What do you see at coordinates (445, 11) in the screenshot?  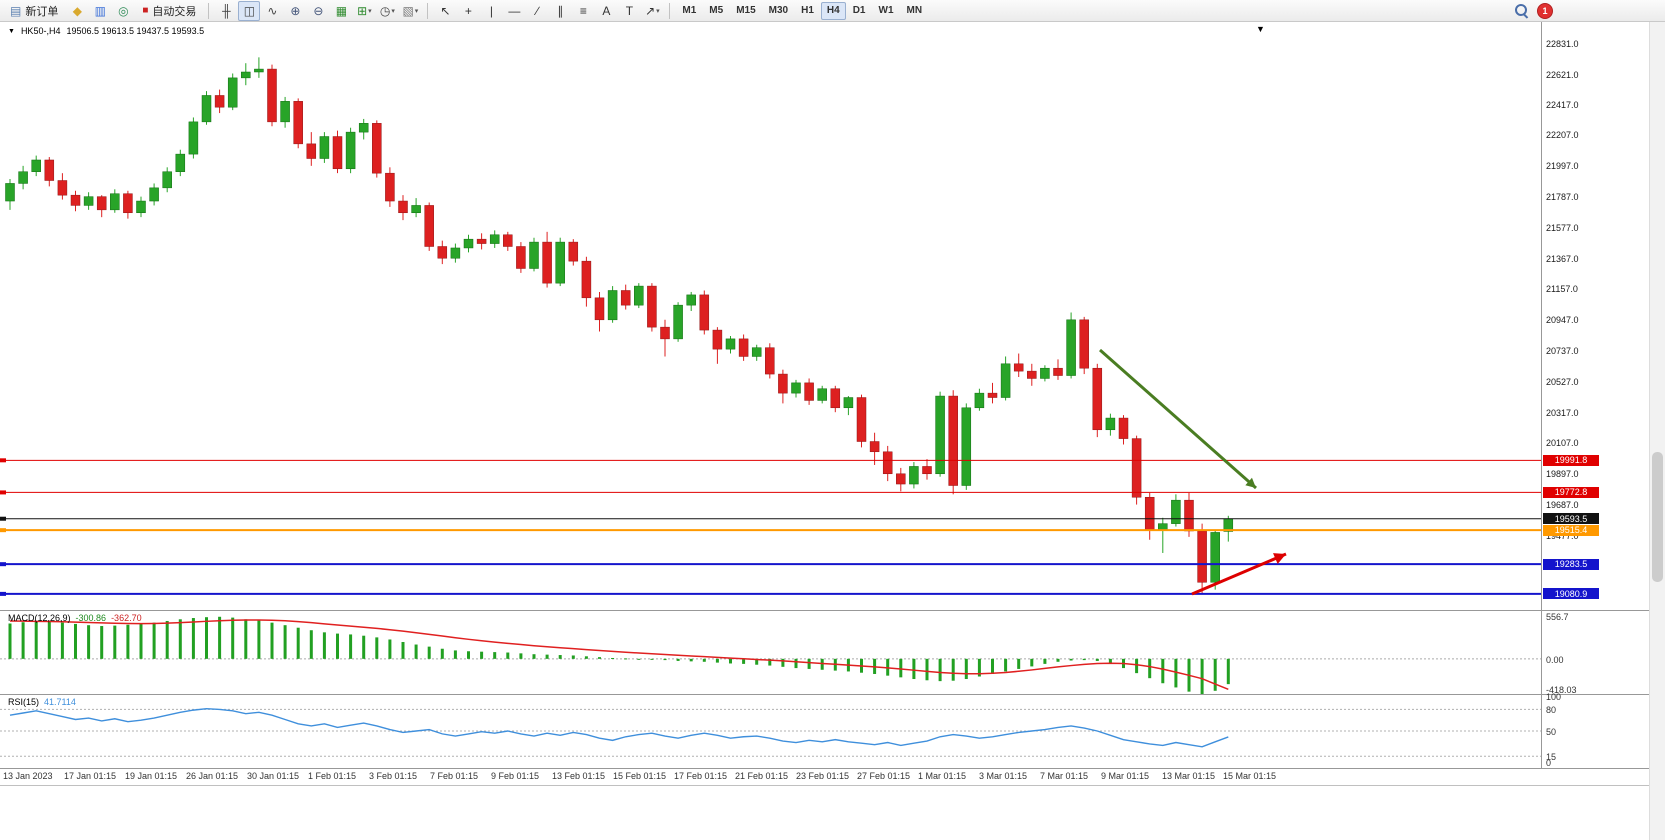 I see `cursor-button: ↖` at bounding box center [445, 11].